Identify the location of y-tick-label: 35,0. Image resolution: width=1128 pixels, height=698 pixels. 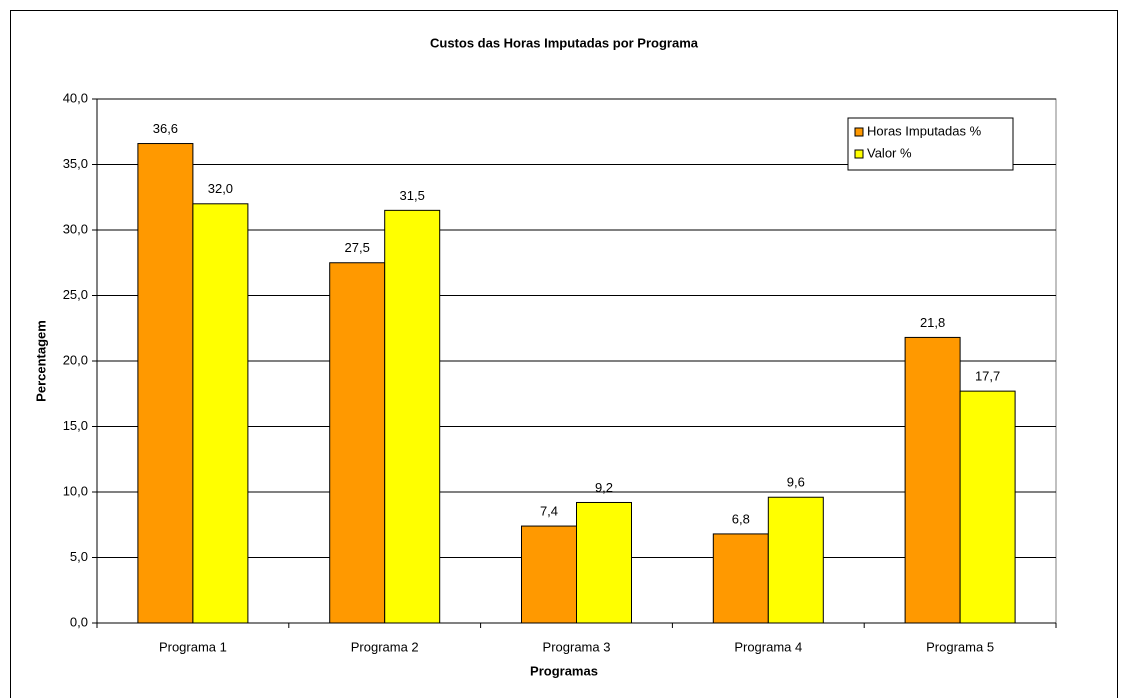
(75, 163).